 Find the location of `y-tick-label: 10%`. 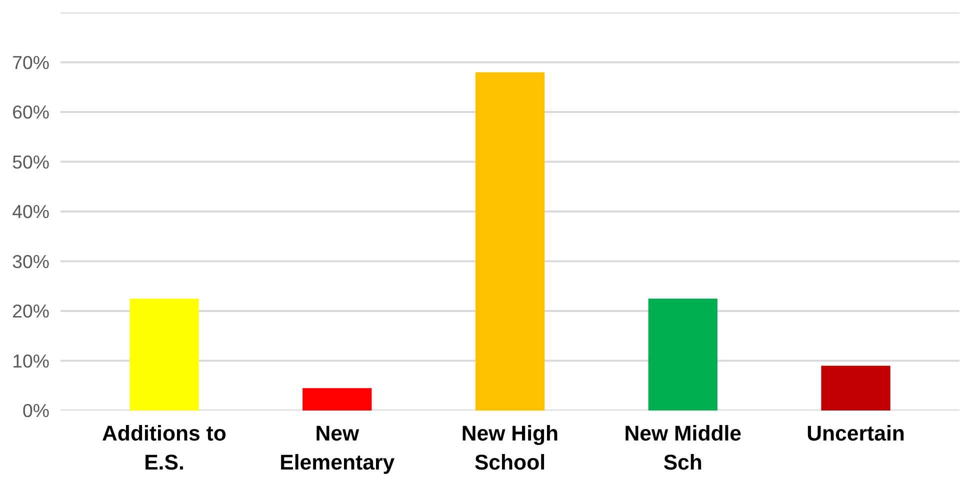

y-tick-label: 10% is located at coordinates (31, 361).